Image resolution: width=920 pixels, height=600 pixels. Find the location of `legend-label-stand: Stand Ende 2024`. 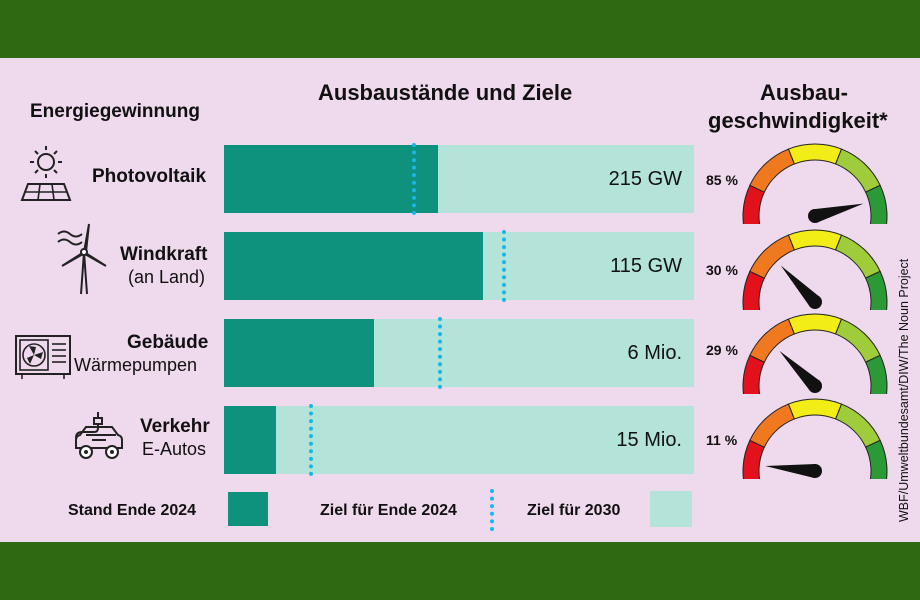

legend-label-stand: Stand Ende 2024 is located at coordinates (132, 510).